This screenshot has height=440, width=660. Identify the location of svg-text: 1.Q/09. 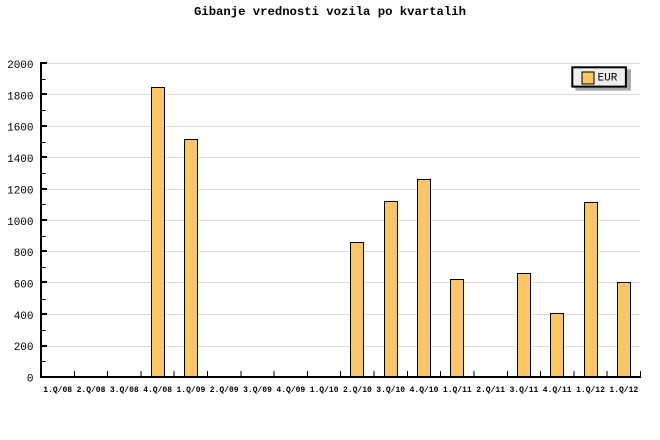
(190, 390).